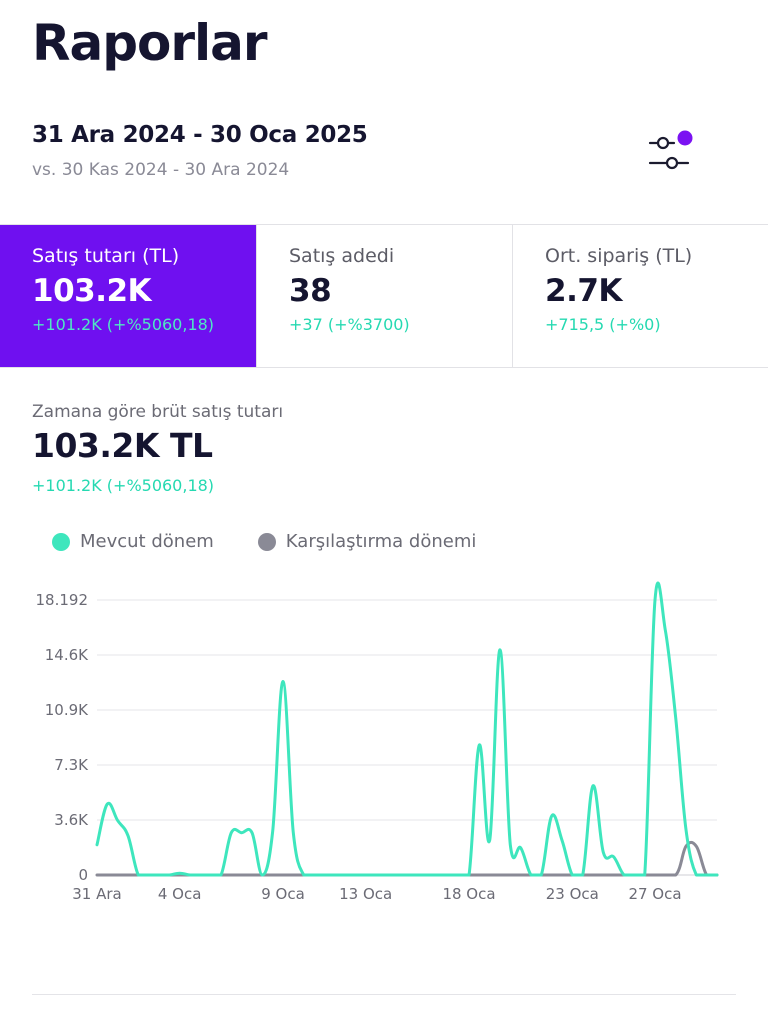  I want to click on y-tick-label: 18.192, so click(62, 600).